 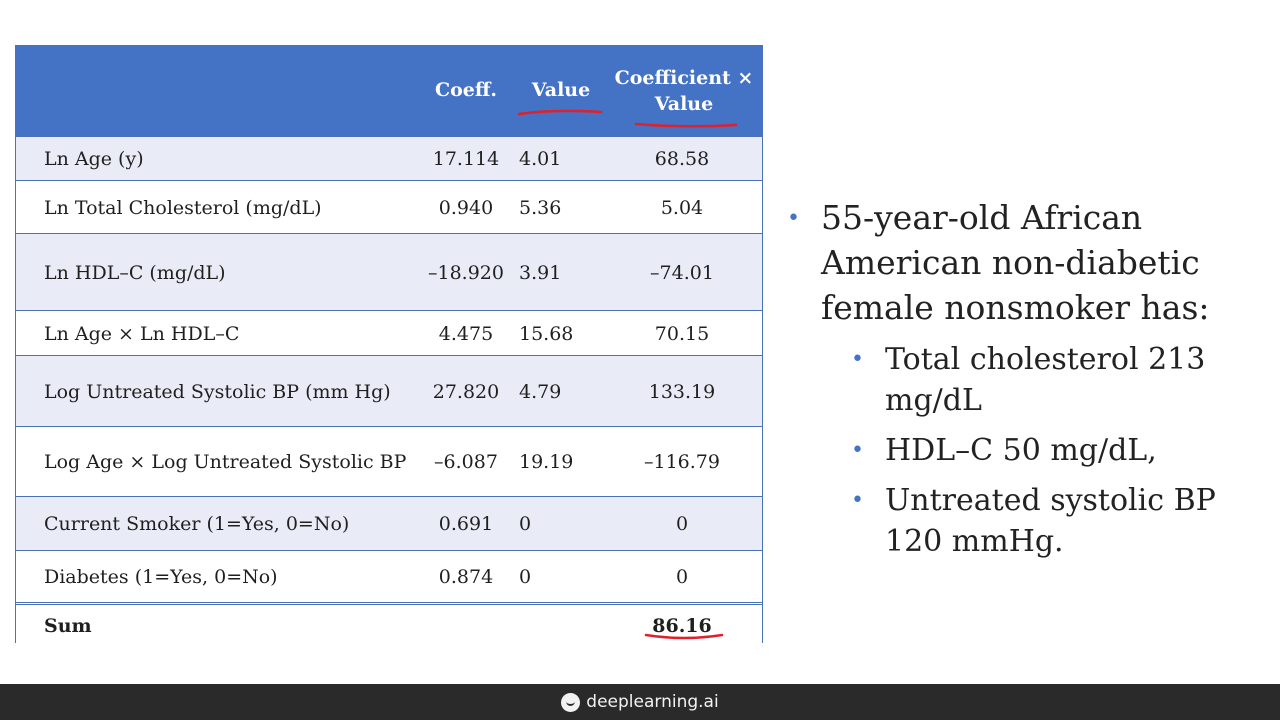 I want to click on row-label: Ln Total Cholesterol (mg/dL), so click(x=183, y=207).